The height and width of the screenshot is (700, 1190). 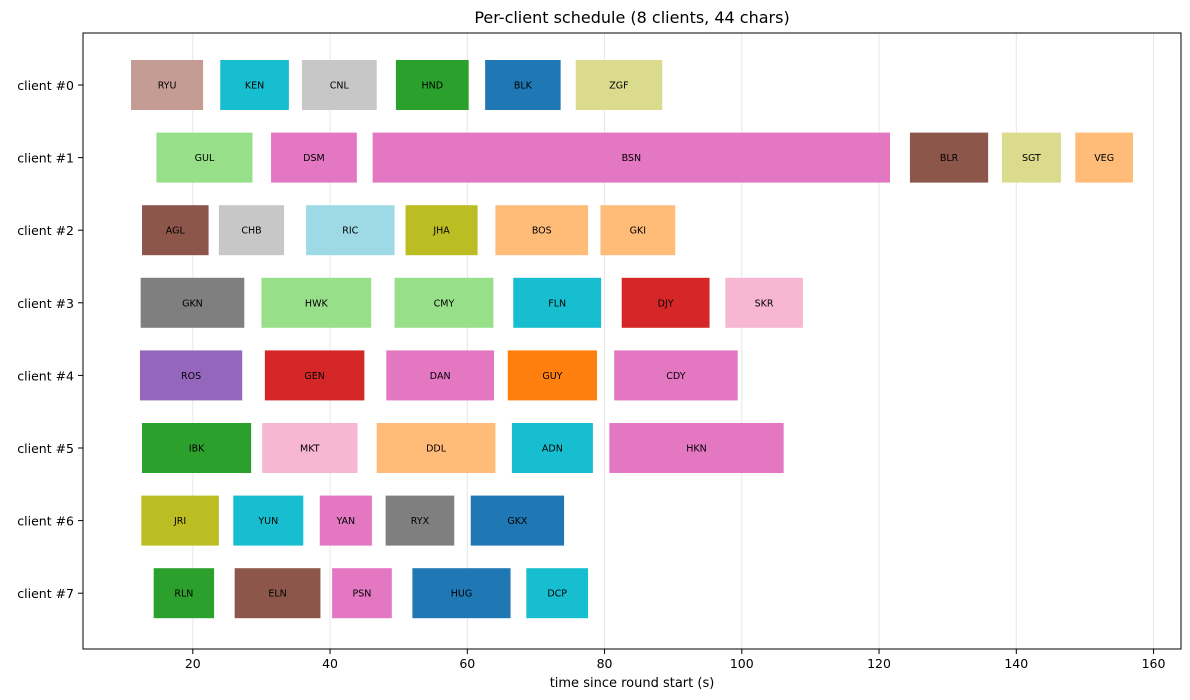 I want to click on task-label: BOS, so click(x=542, y=231).